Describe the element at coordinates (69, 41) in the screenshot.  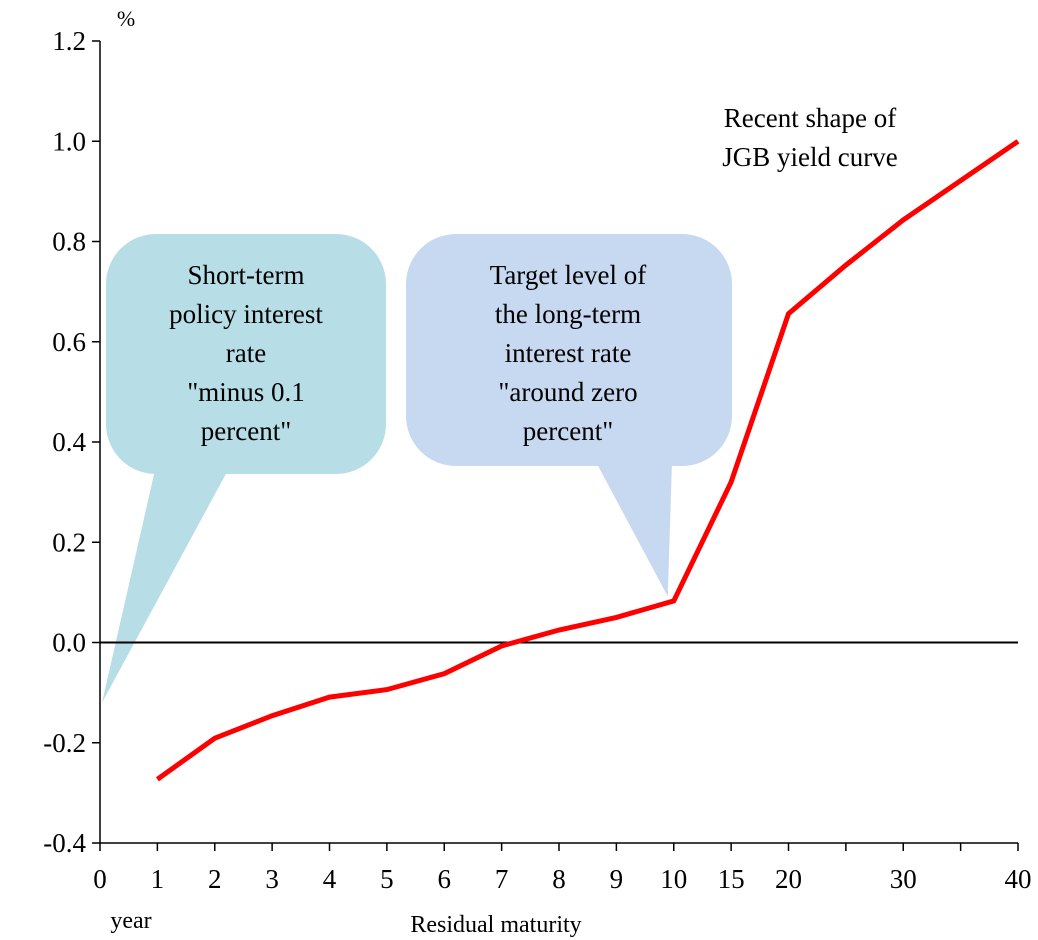
I see `y-tick-label: 1.2` at that location.